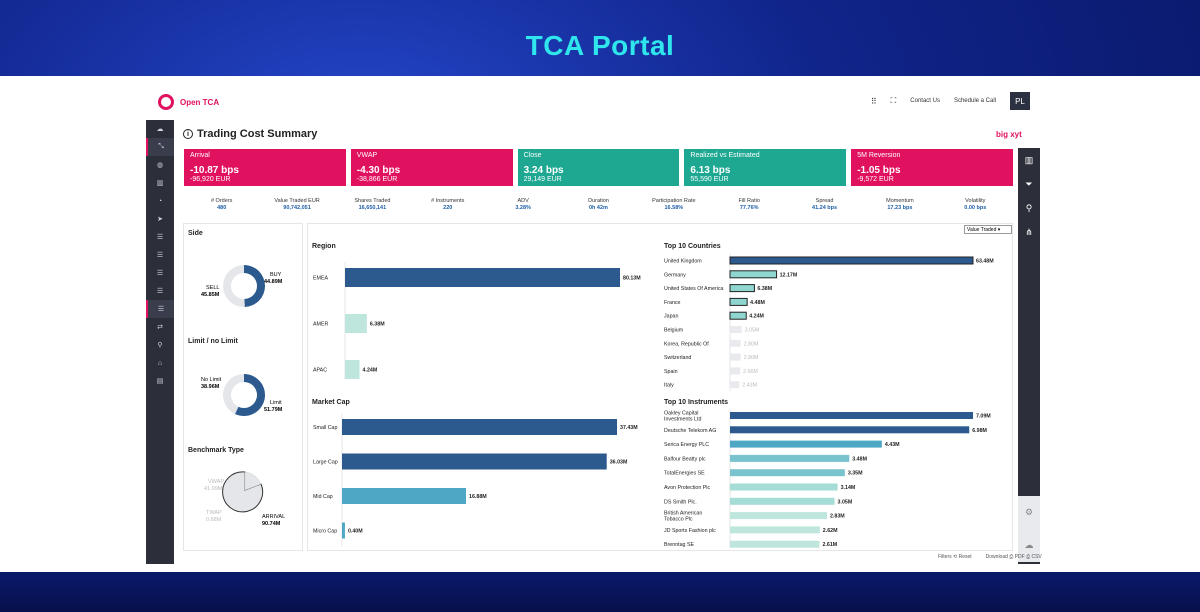  Describe the element at coordinates (297, 201) in the screenshot. I see `stat-label: Value Traded EUR` at that location.